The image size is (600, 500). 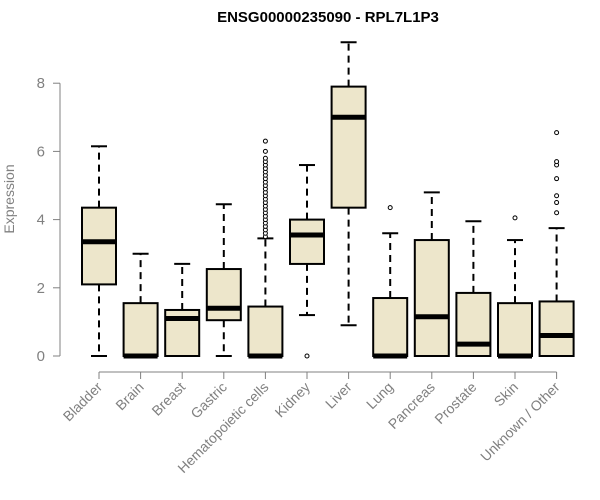 I want to click on box-lung, so click(x=390, y=282).